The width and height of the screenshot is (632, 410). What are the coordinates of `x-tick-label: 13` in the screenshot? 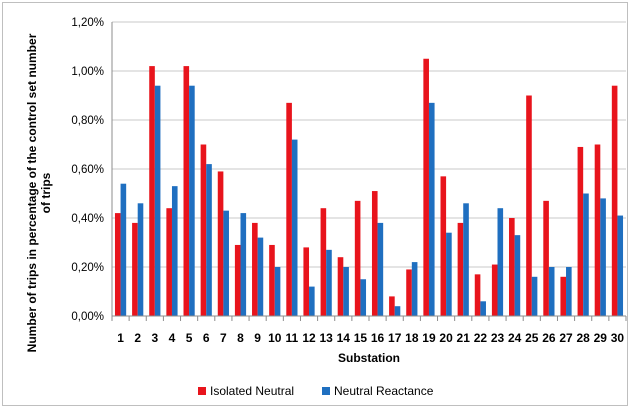 It's located at (326, 338).